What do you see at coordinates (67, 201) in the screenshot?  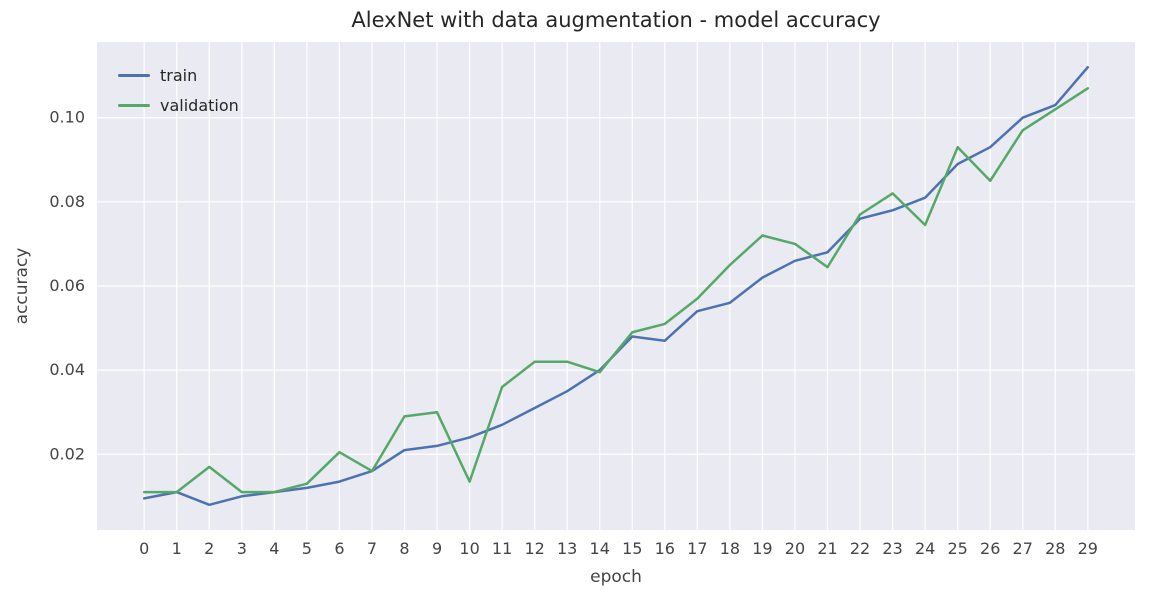 I see `y-tick-label-0.08: 0.08` at bounding box center [67, 201].